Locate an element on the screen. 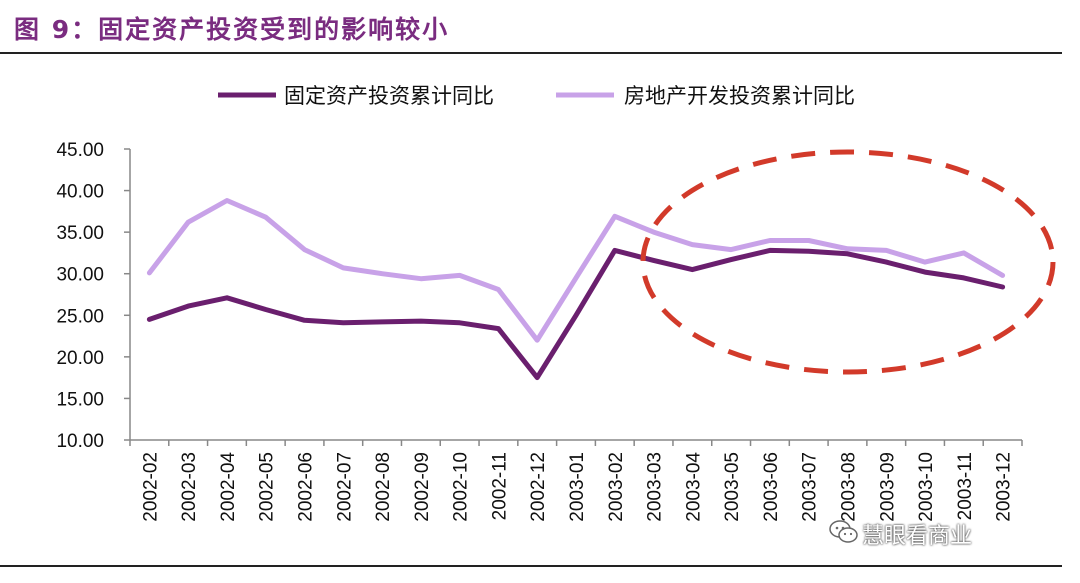  figure-title: 图 9：固定资产投资受到的影响较小 is located at coordinates (232, 29).